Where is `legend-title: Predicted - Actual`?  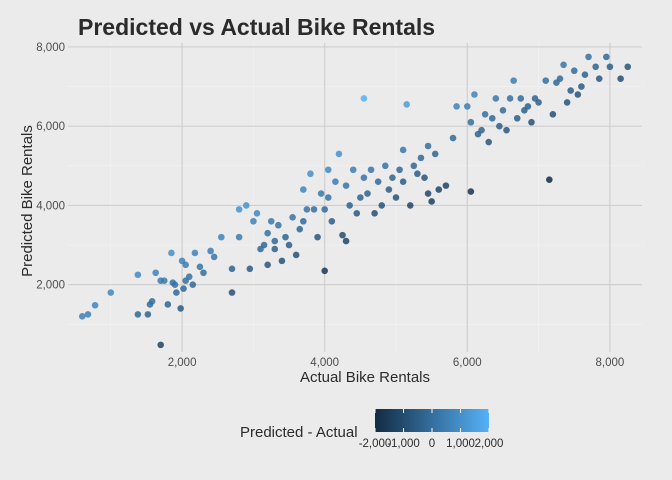
legend-title: Predicted - Actual is located at coordinates (299, 432).